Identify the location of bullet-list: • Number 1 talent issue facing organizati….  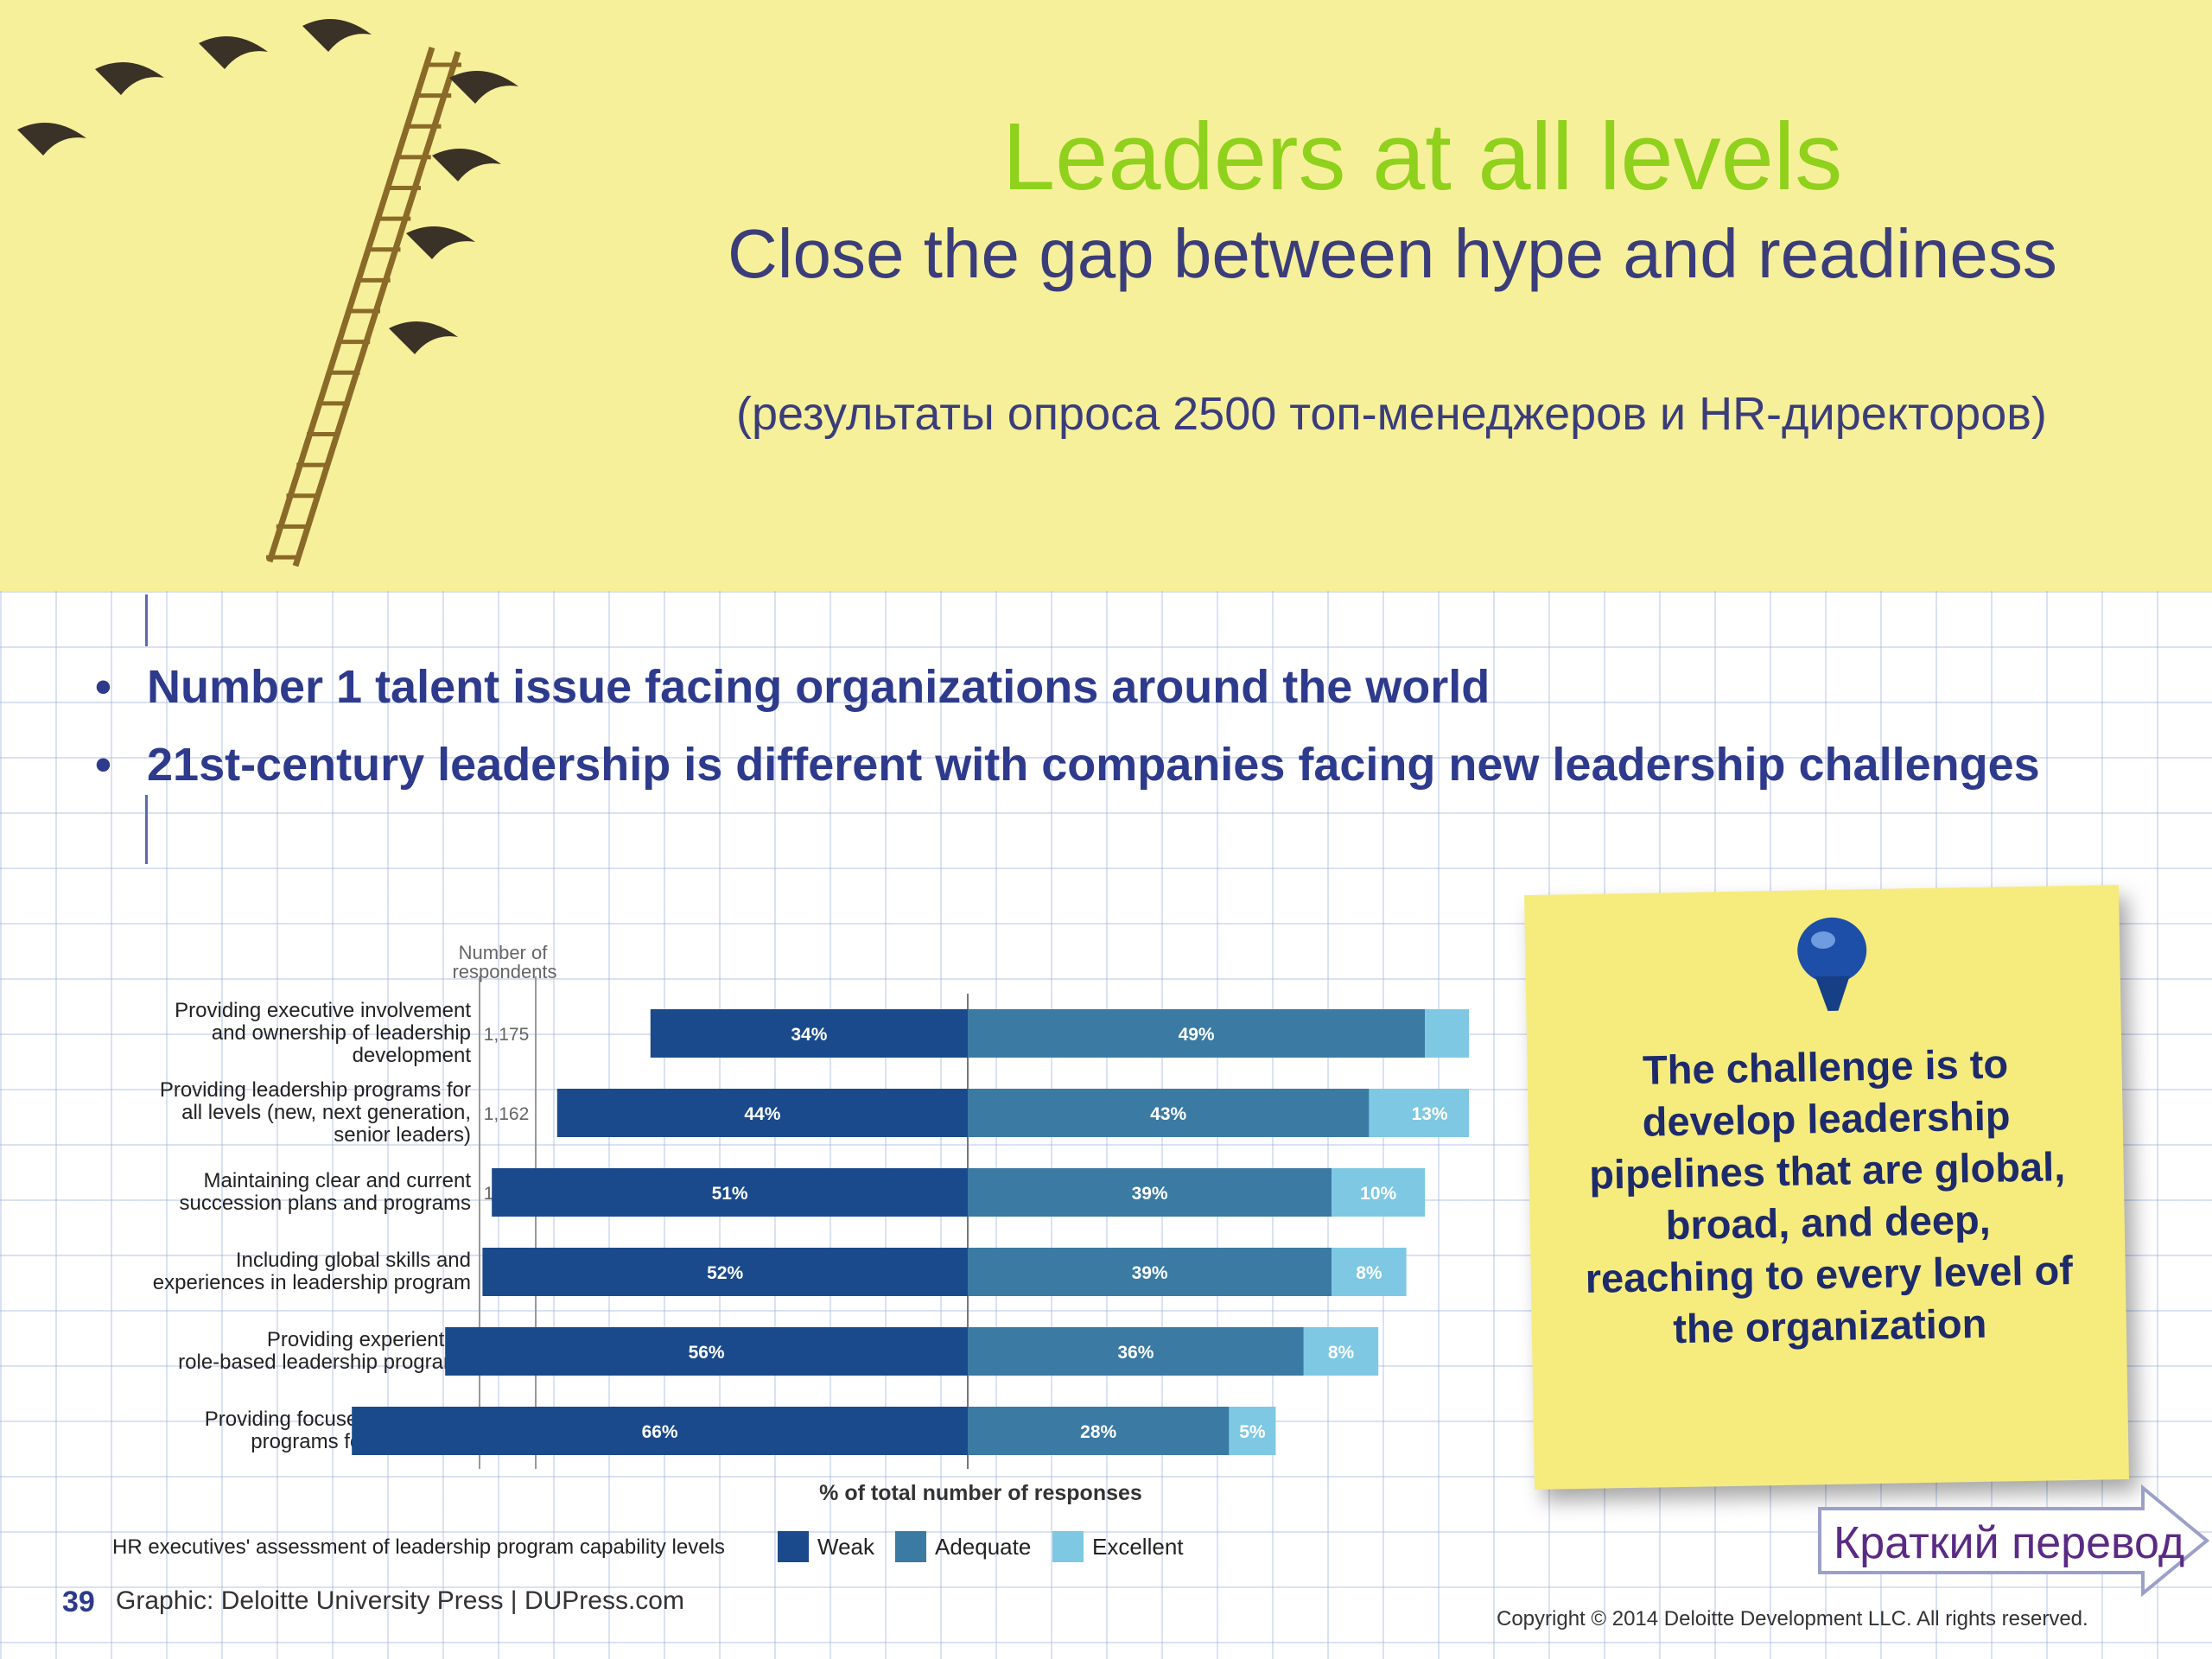
(1067, 730).